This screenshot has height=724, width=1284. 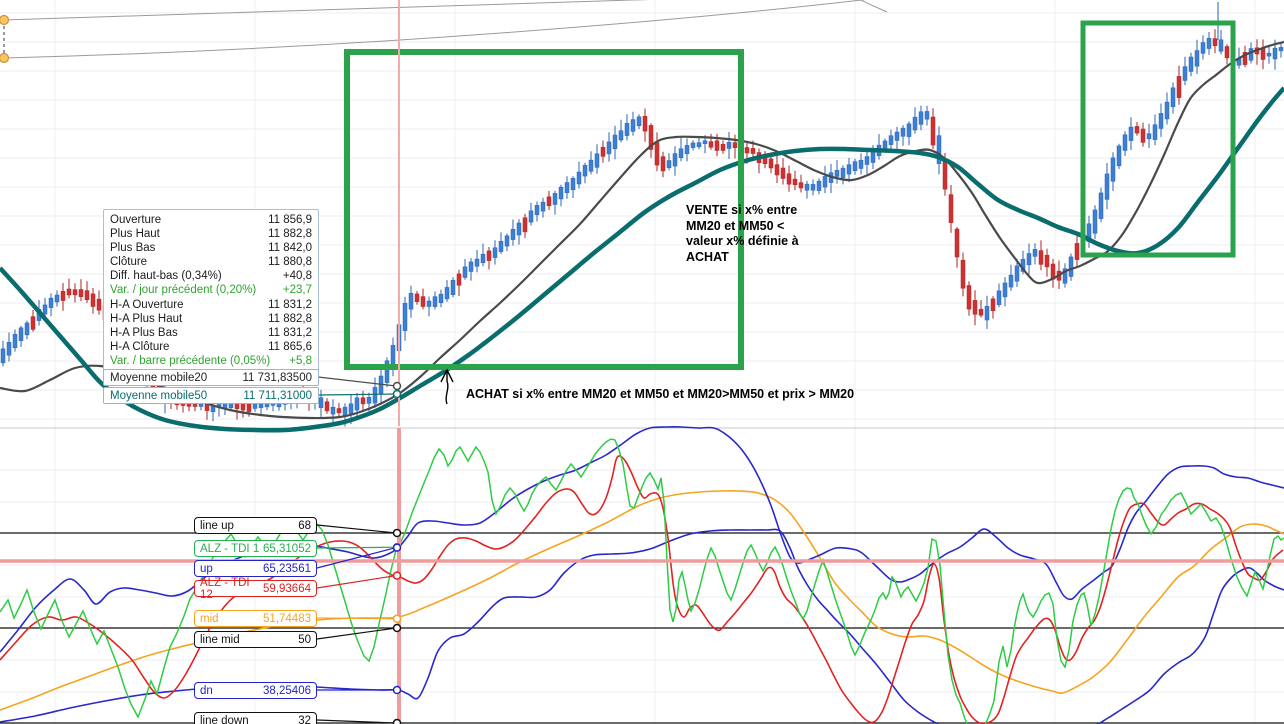 What do you see at coordinates (255, 568) in the screenshot?
I see `indicator-label-box: up 65,23561` at bounding box center [255, 568].